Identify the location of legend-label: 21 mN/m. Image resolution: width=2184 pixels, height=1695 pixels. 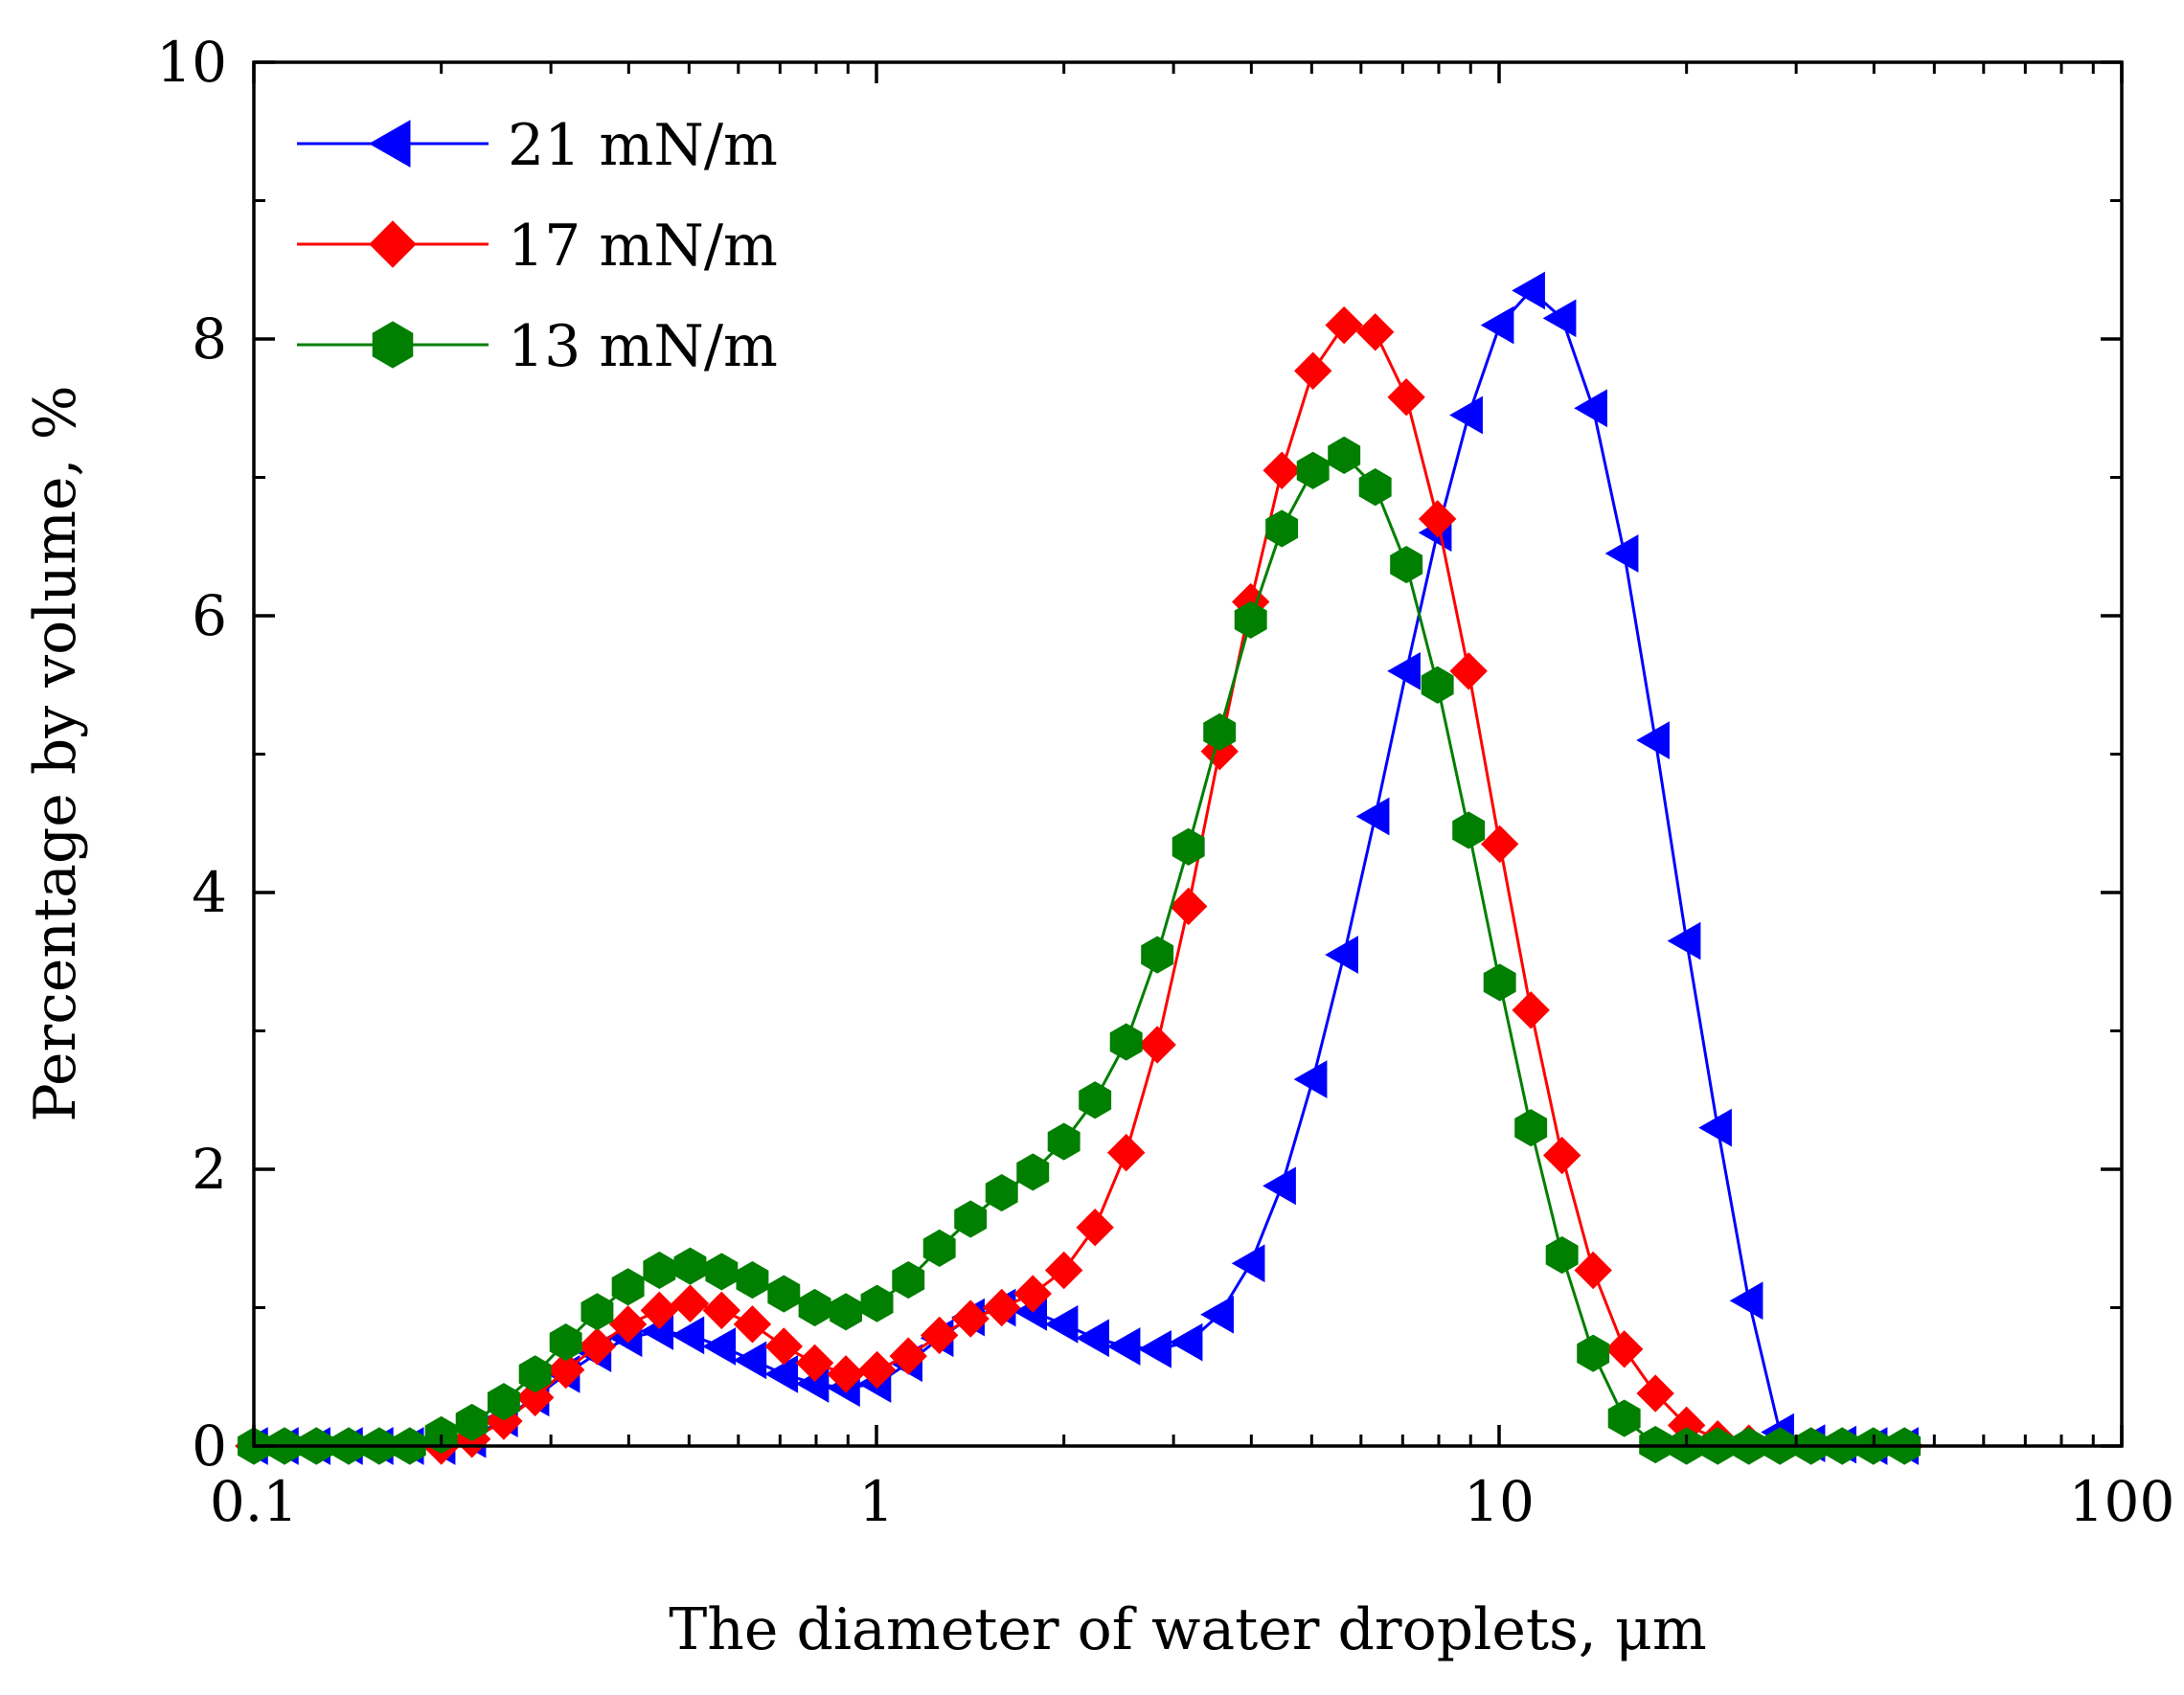
(643, 145).